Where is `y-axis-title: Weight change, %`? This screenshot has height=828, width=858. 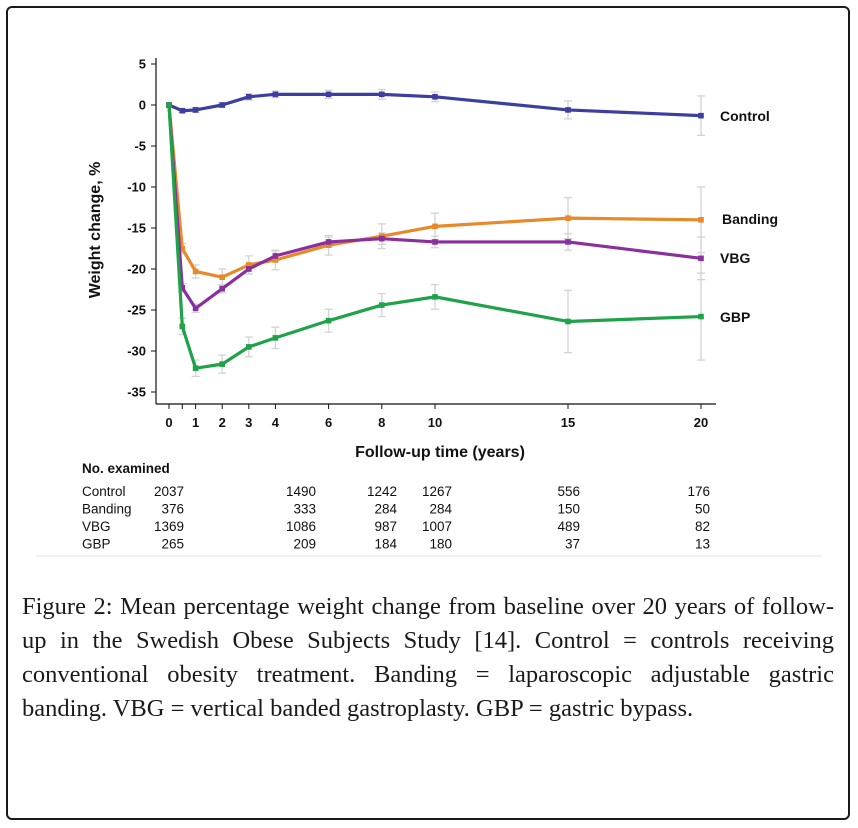
y-axis-title: Weight change, % is located at coordinates (95, 230).